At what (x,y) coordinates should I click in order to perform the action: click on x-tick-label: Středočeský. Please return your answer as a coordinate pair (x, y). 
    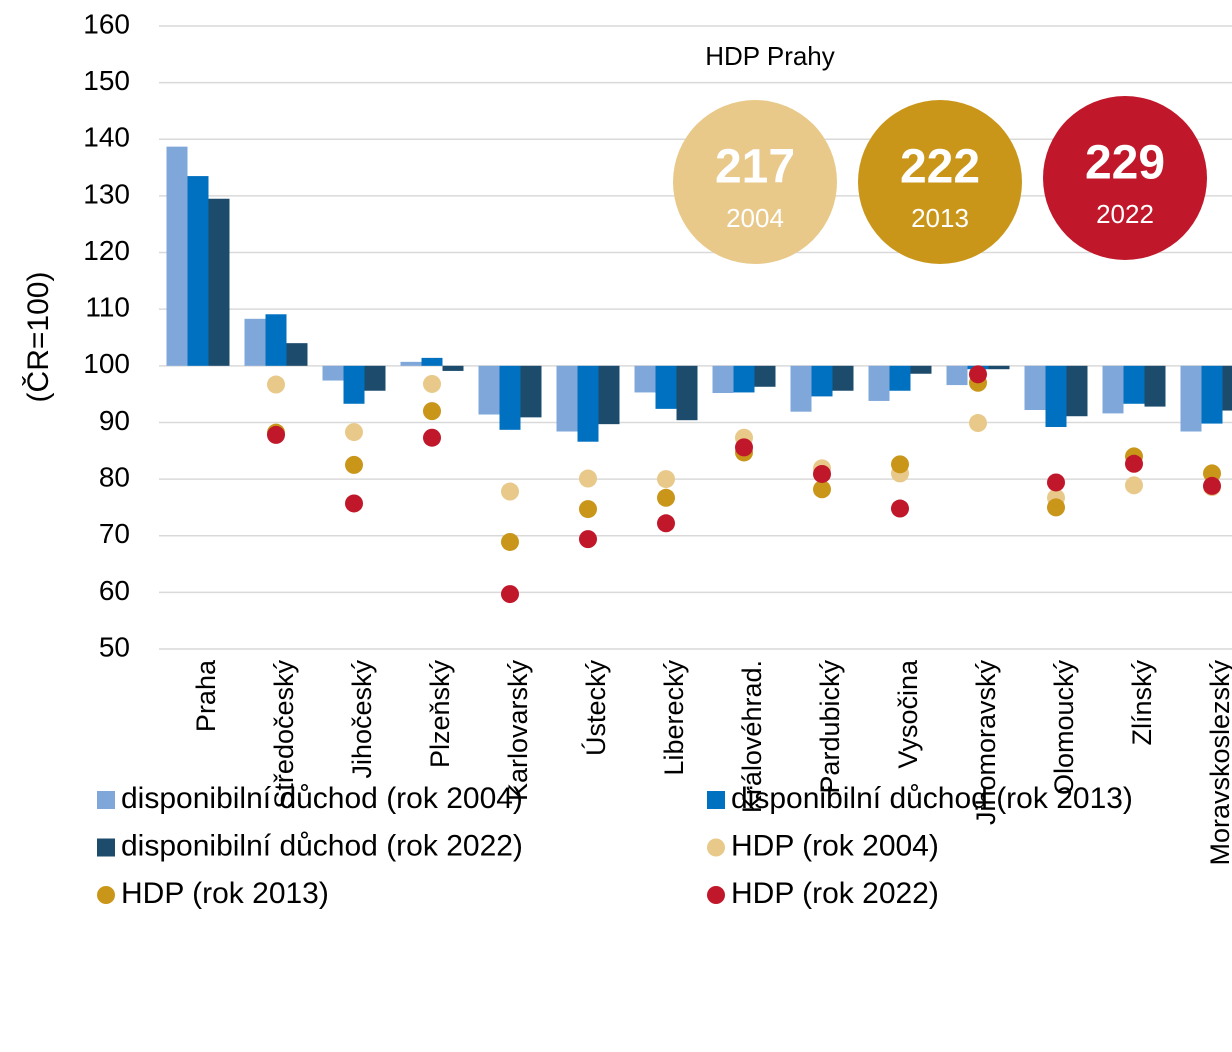
    Looking at the image, I should click on (284, 734).